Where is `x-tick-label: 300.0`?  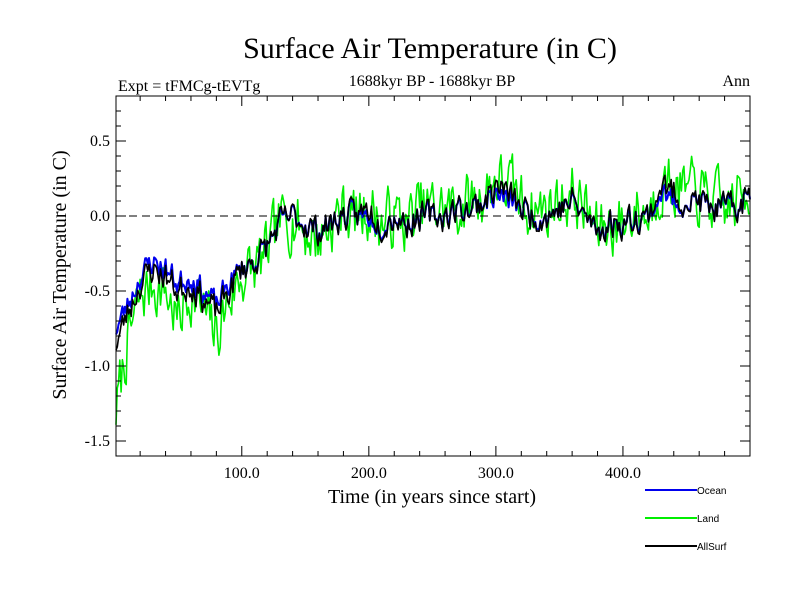
x-tick-label: 300.0 is located at coordinates (496, 473).